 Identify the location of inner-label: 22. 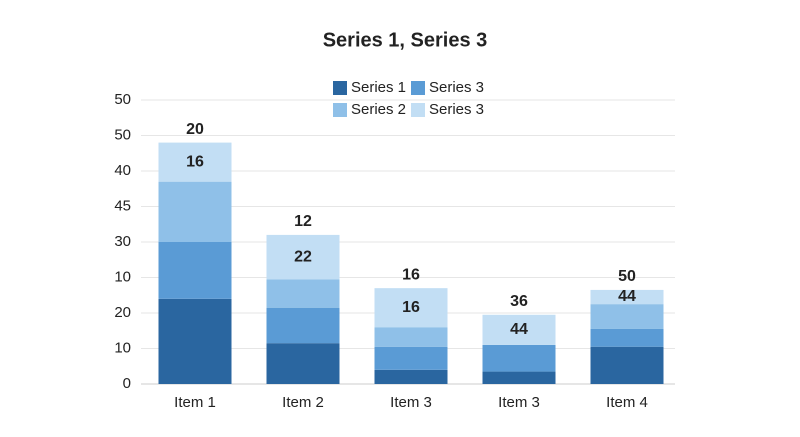
(303, 256).